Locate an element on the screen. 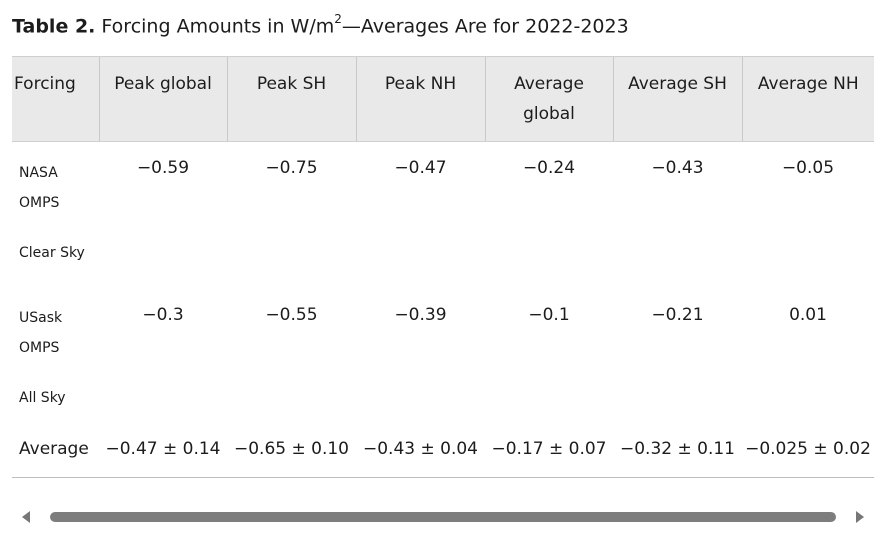  table-cell: −0.24 is located at coordinates (549, 168).